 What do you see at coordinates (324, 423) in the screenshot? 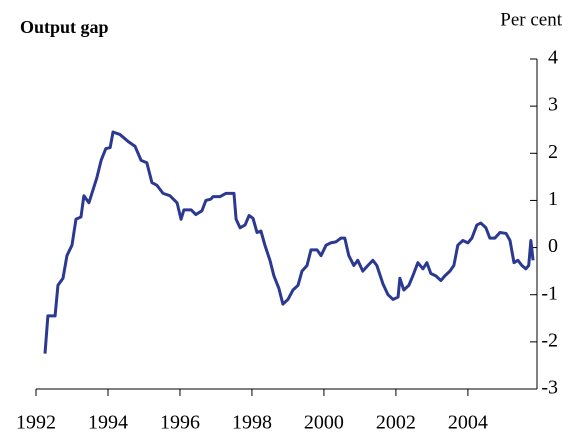
I see `x-tick-label: 2000` at bounding box center [324, 423].